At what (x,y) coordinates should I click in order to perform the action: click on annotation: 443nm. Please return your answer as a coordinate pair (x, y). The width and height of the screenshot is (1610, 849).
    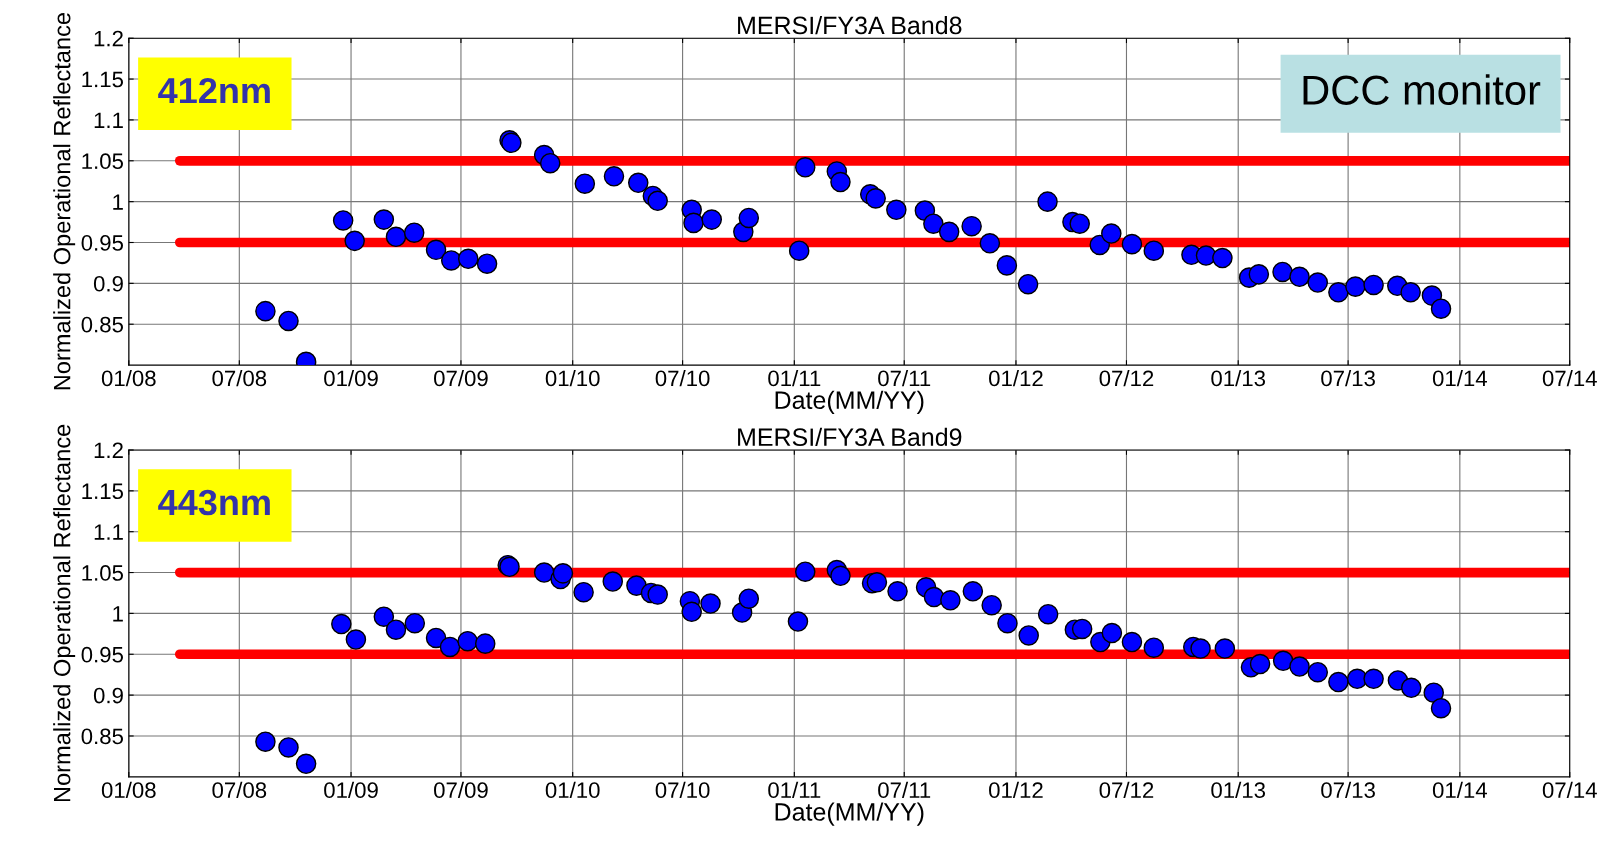
    Looking at the image, I should click on (214, 502).